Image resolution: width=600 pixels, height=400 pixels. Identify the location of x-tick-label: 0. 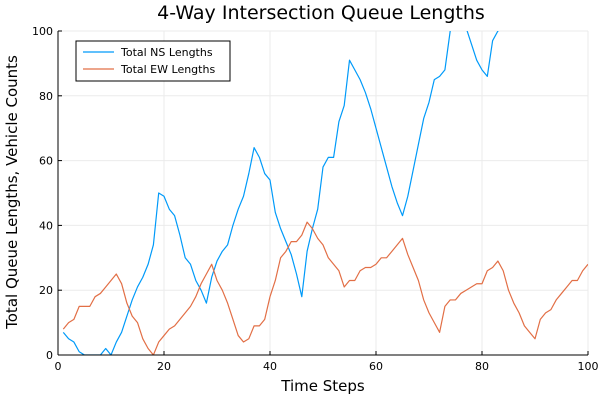
(58, 366).